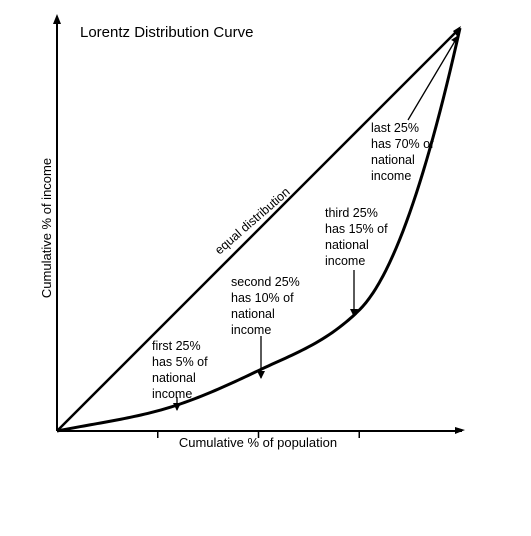 The image size is (531, 536). I want to click on x-axis-arrow, so click(460, 430).